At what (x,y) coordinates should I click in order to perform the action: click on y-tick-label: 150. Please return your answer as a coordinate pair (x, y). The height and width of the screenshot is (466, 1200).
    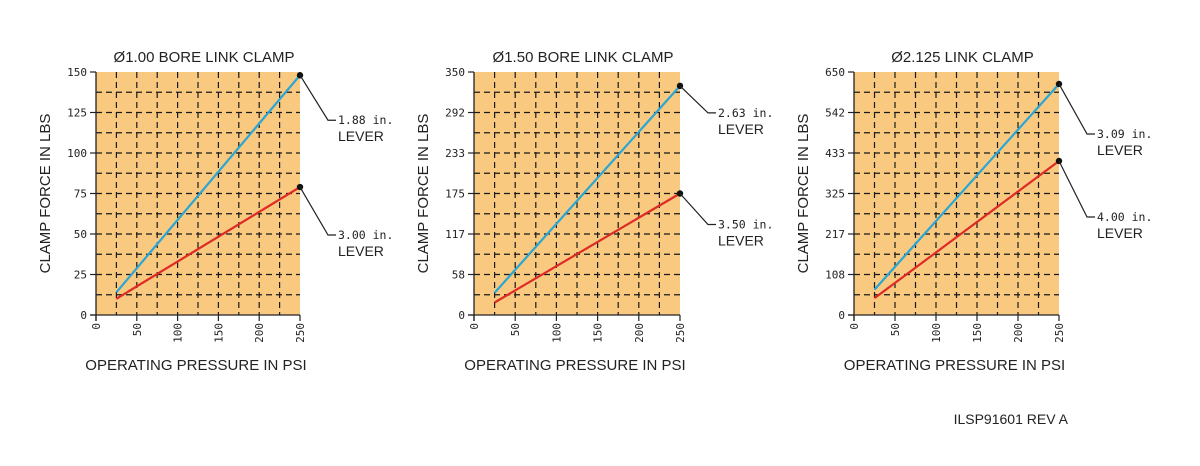
    Looking at the image, I should click on (77, 72).